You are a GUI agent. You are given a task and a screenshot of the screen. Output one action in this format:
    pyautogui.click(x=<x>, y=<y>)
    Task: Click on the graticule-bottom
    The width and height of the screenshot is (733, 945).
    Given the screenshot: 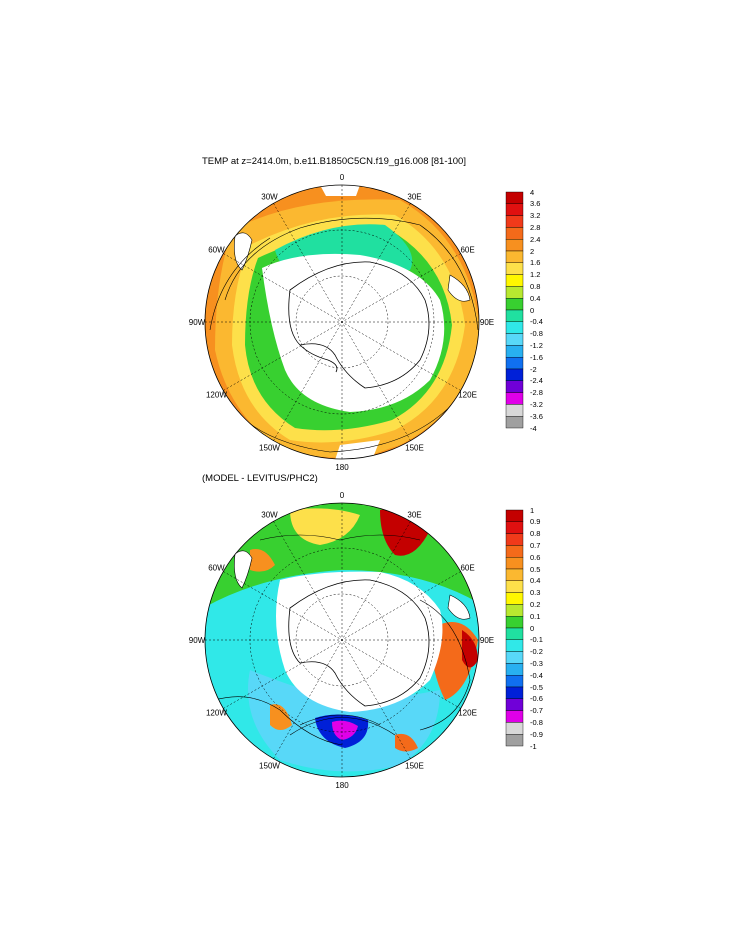 What is the action you would take?
    pyautogui.click(x=342, y=640)
    